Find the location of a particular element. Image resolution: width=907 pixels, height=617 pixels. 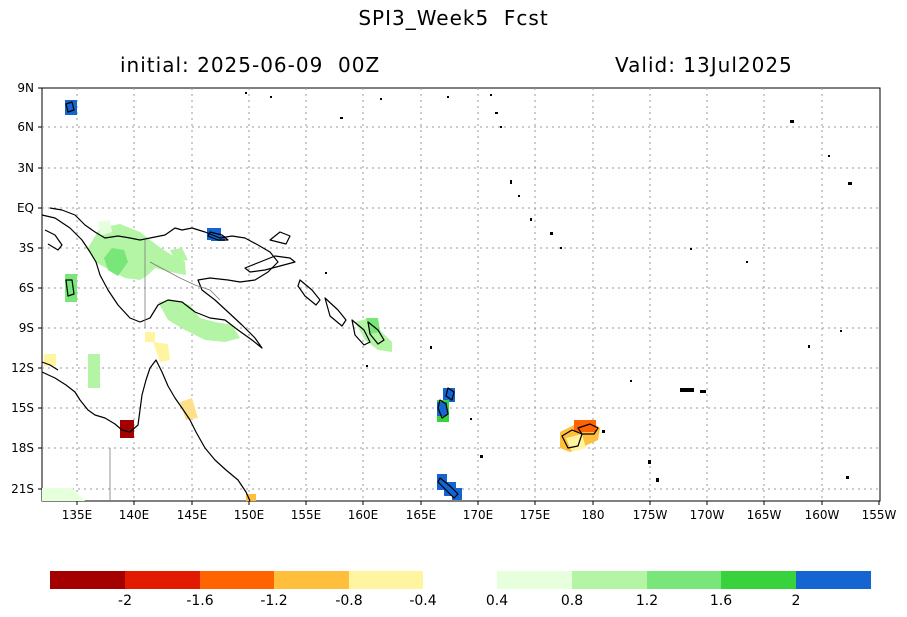

lon-label-175w: 175W is located at coordinates (650, 515).